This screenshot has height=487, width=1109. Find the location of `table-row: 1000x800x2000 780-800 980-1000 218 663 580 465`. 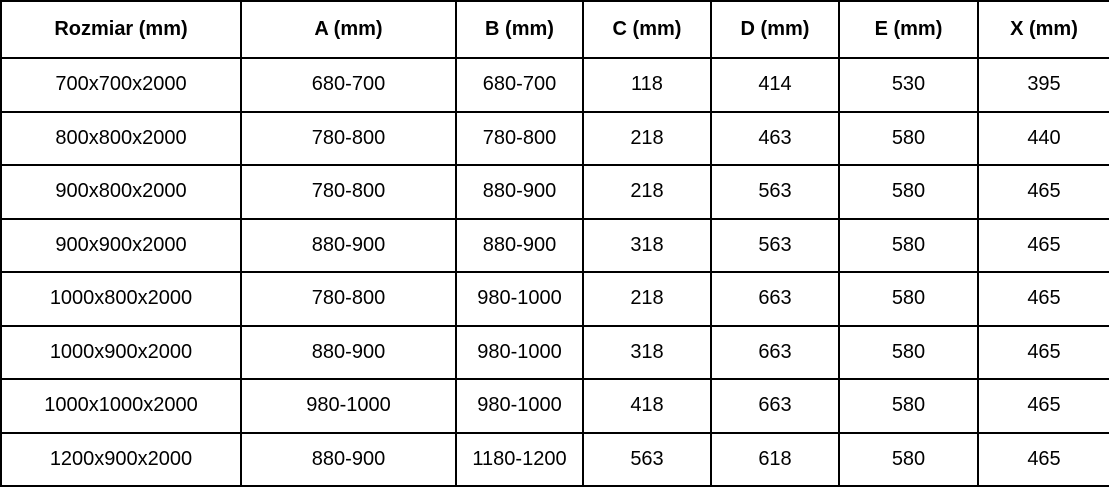

table-row: 1000x800x2000 780-800 980-1000 218 663 580 465 is located at coordinates (554, 299).